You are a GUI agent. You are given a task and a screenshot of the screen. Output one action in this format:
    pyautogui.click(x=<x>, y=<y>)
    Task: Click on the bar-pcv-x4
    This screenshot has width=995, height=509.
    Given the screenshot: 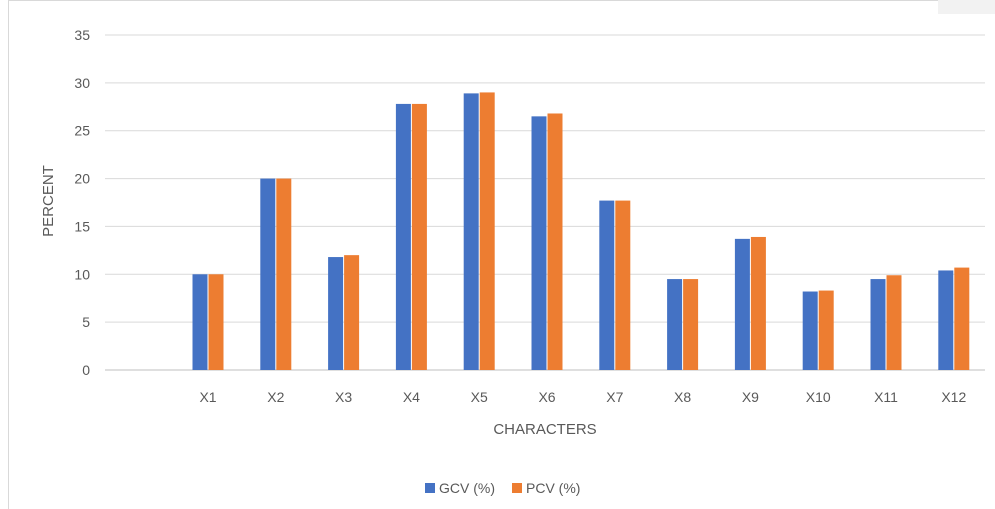 What is the action you would take?
    pyautogui.click(x=419, y=237)
    